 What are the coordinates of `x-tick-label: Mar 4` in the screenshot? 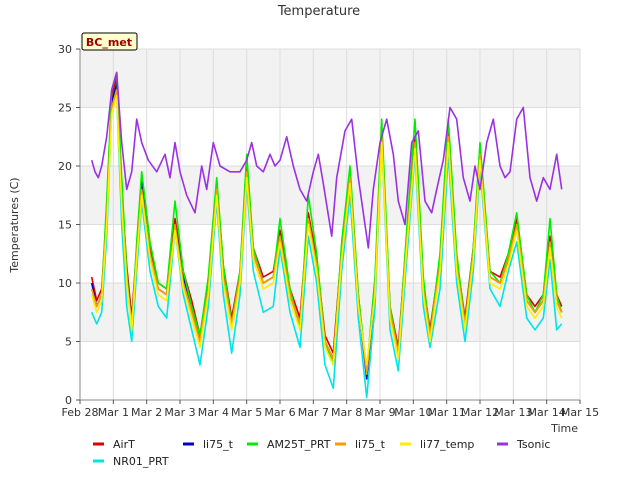 It's located at (213, 412).